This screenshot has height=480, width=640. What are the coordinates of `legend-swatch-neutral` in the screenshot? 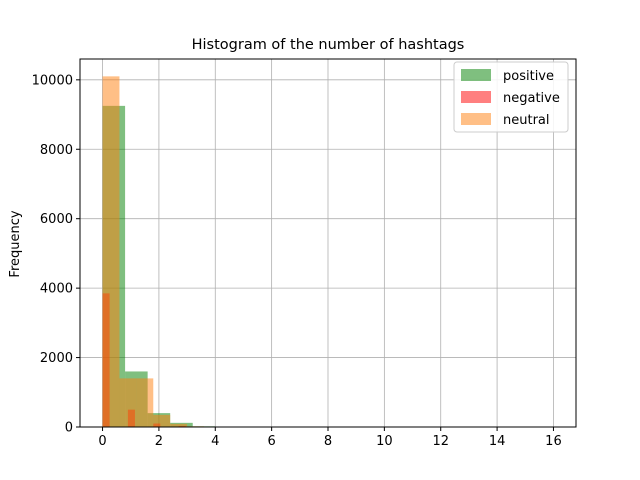 It's located at (476, 119).